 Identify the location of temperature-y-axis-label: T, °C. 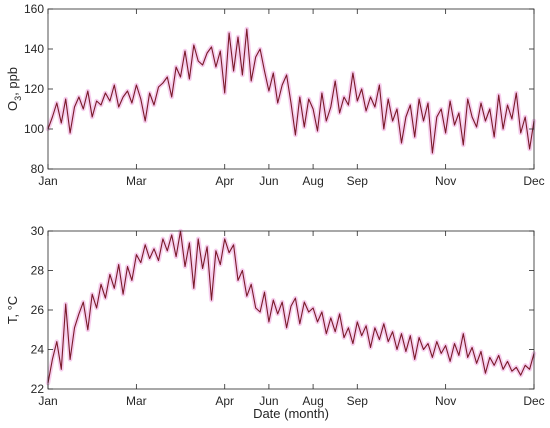
(12, 310).